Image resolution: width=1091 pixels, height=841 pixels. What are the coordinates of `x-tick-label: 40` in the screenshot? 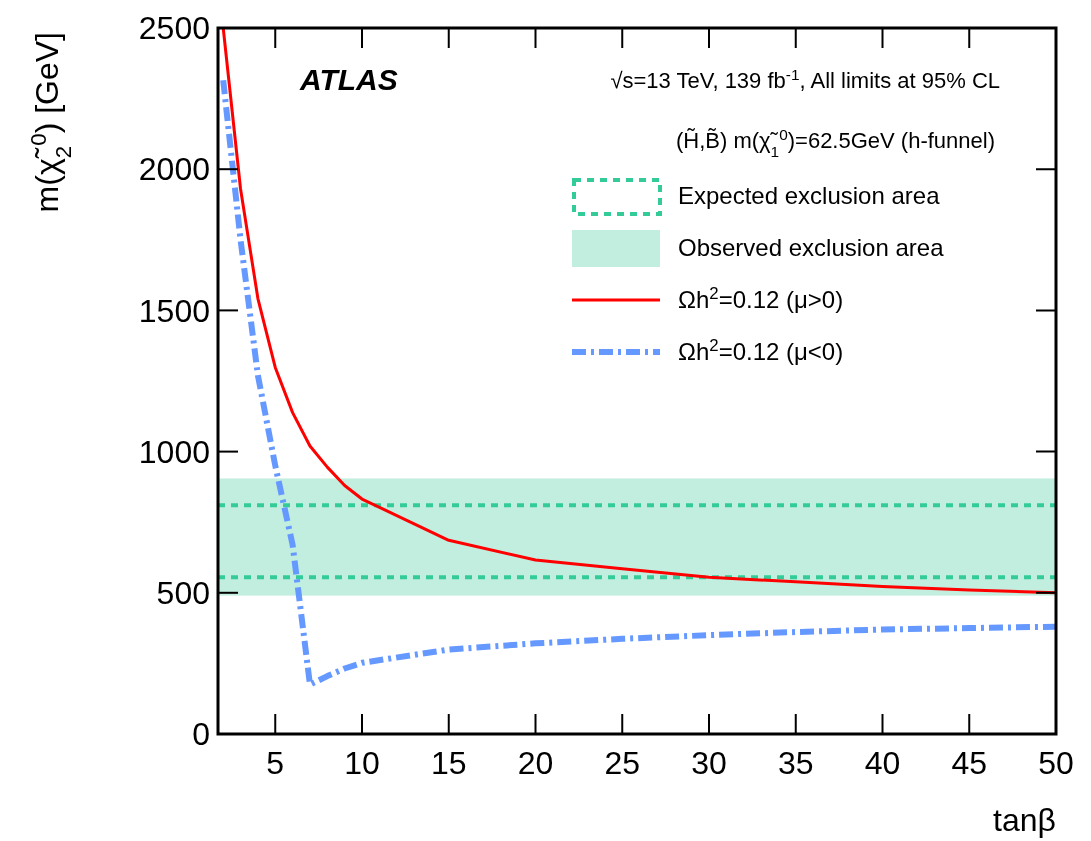 It's located at (882, 763).